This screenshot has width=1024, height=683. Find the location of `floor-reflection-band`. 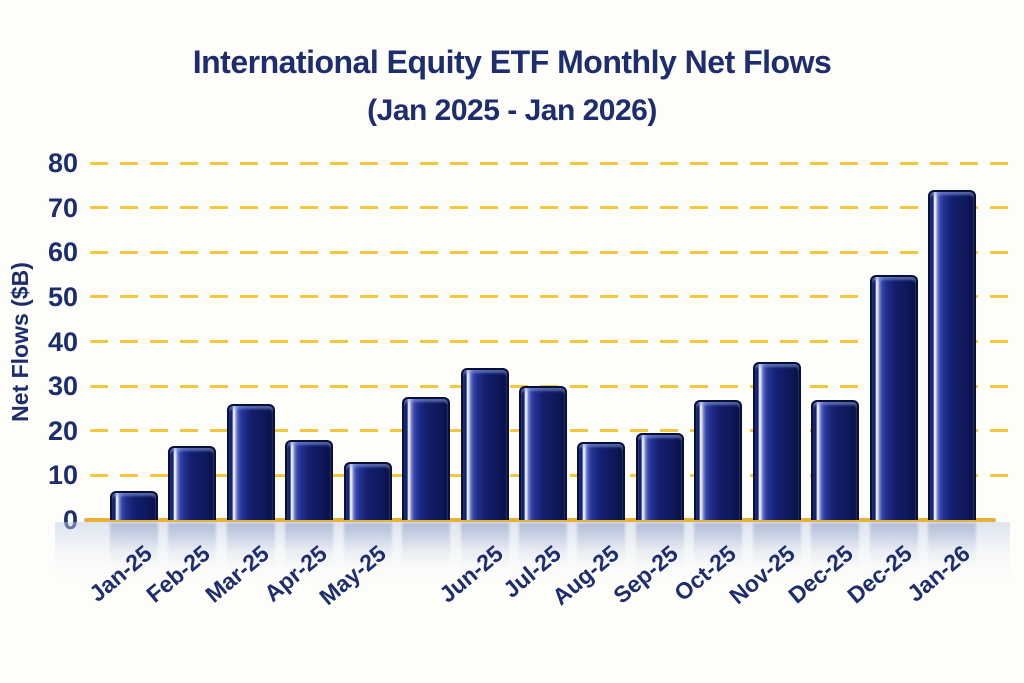

floor-reflection-band is located at coordinates (532, 551).